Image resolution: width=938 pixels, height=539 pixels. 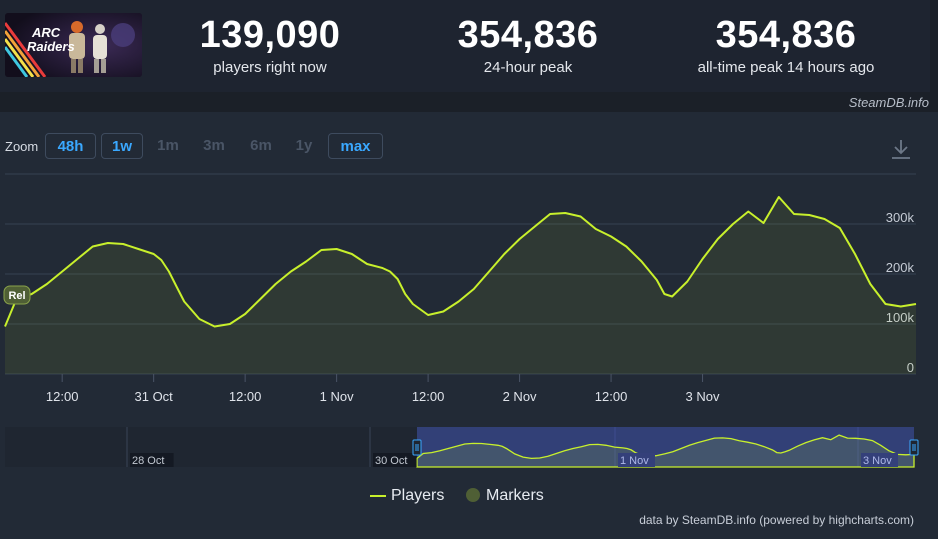 I want to click on legend-line-icon, so click(x=378, y=495).